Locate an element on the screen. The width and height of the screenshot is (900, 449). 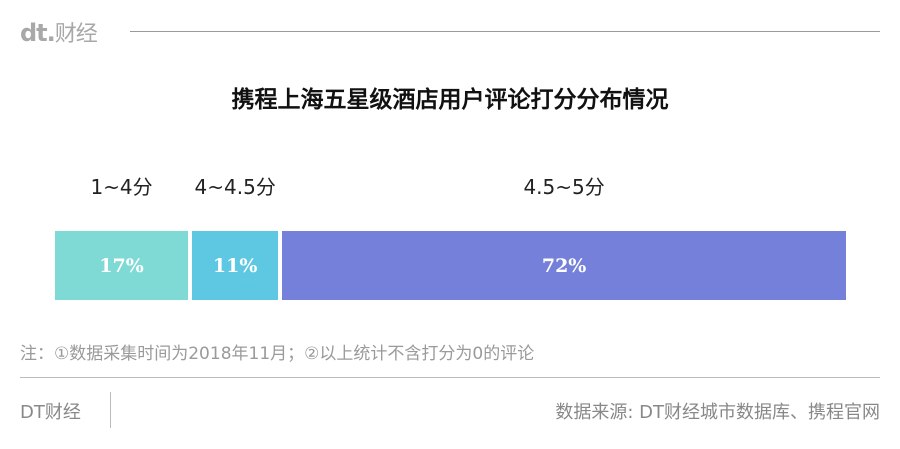
footer-brand: DT财经 is located at coordinates (50, 412).